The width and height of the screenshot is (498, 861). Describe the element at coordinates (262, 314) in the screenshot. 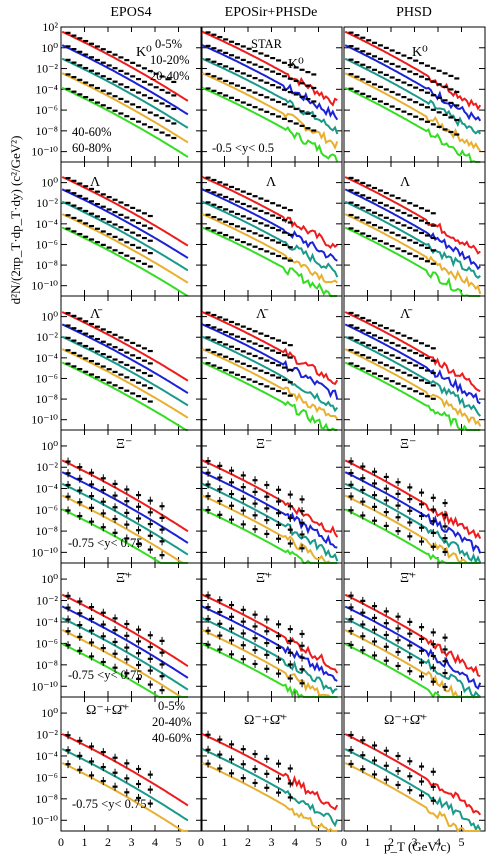

I see `row3-eposir-particle: Λ̄` at that location.